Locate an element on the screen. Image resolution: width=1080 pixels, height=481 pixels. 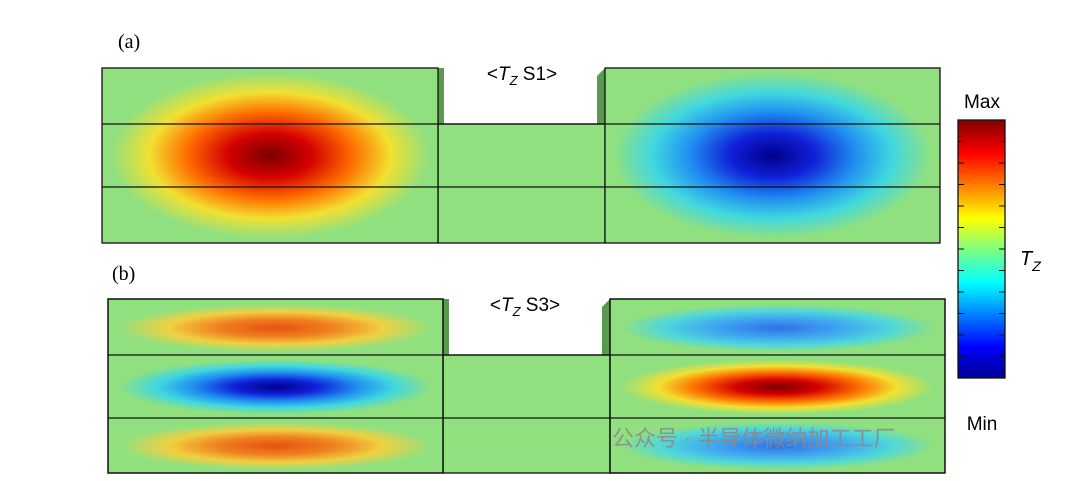
panel-title: <TZ S3> is located at coordinates (525, 307).